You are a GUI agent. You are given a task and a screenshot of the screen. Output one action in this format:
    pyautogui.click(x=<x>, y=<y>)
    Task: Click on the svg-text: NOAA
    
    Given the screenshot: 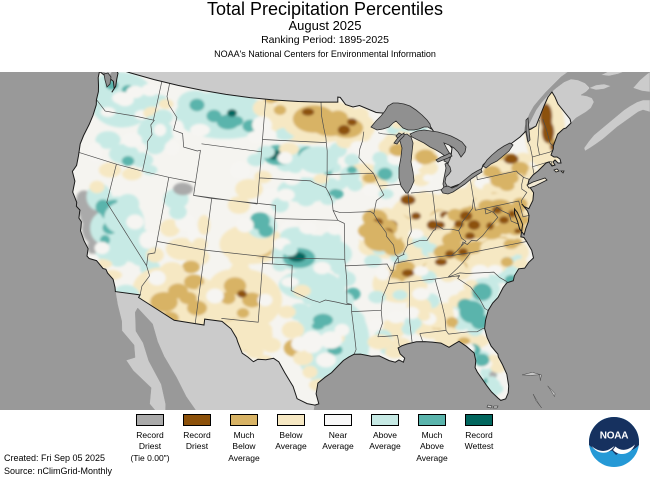 What is the action you would take?
    pyautogui.click(x=614, y=436)
    